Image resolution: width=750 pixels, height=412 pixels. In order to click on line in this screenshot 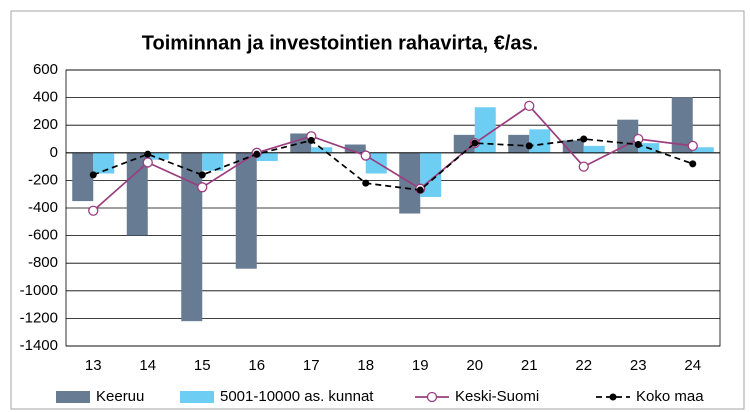, I will do `click(393, 164)`.